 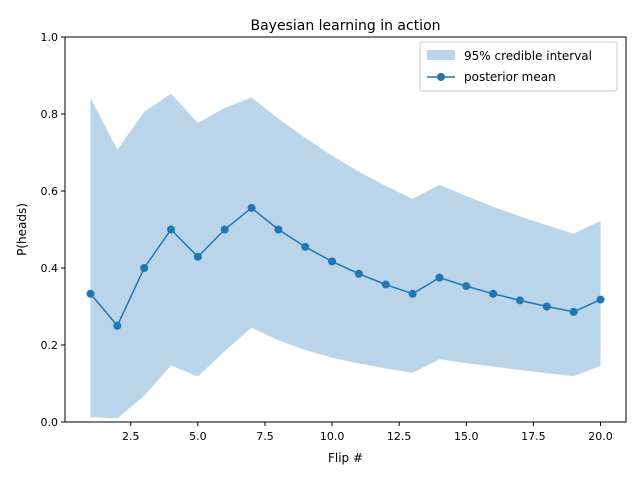 What do you see at coordinates (510, 77) in the screenshot?
I see `legend-label-mean: posterior mean` at bounding box center [510, 77].